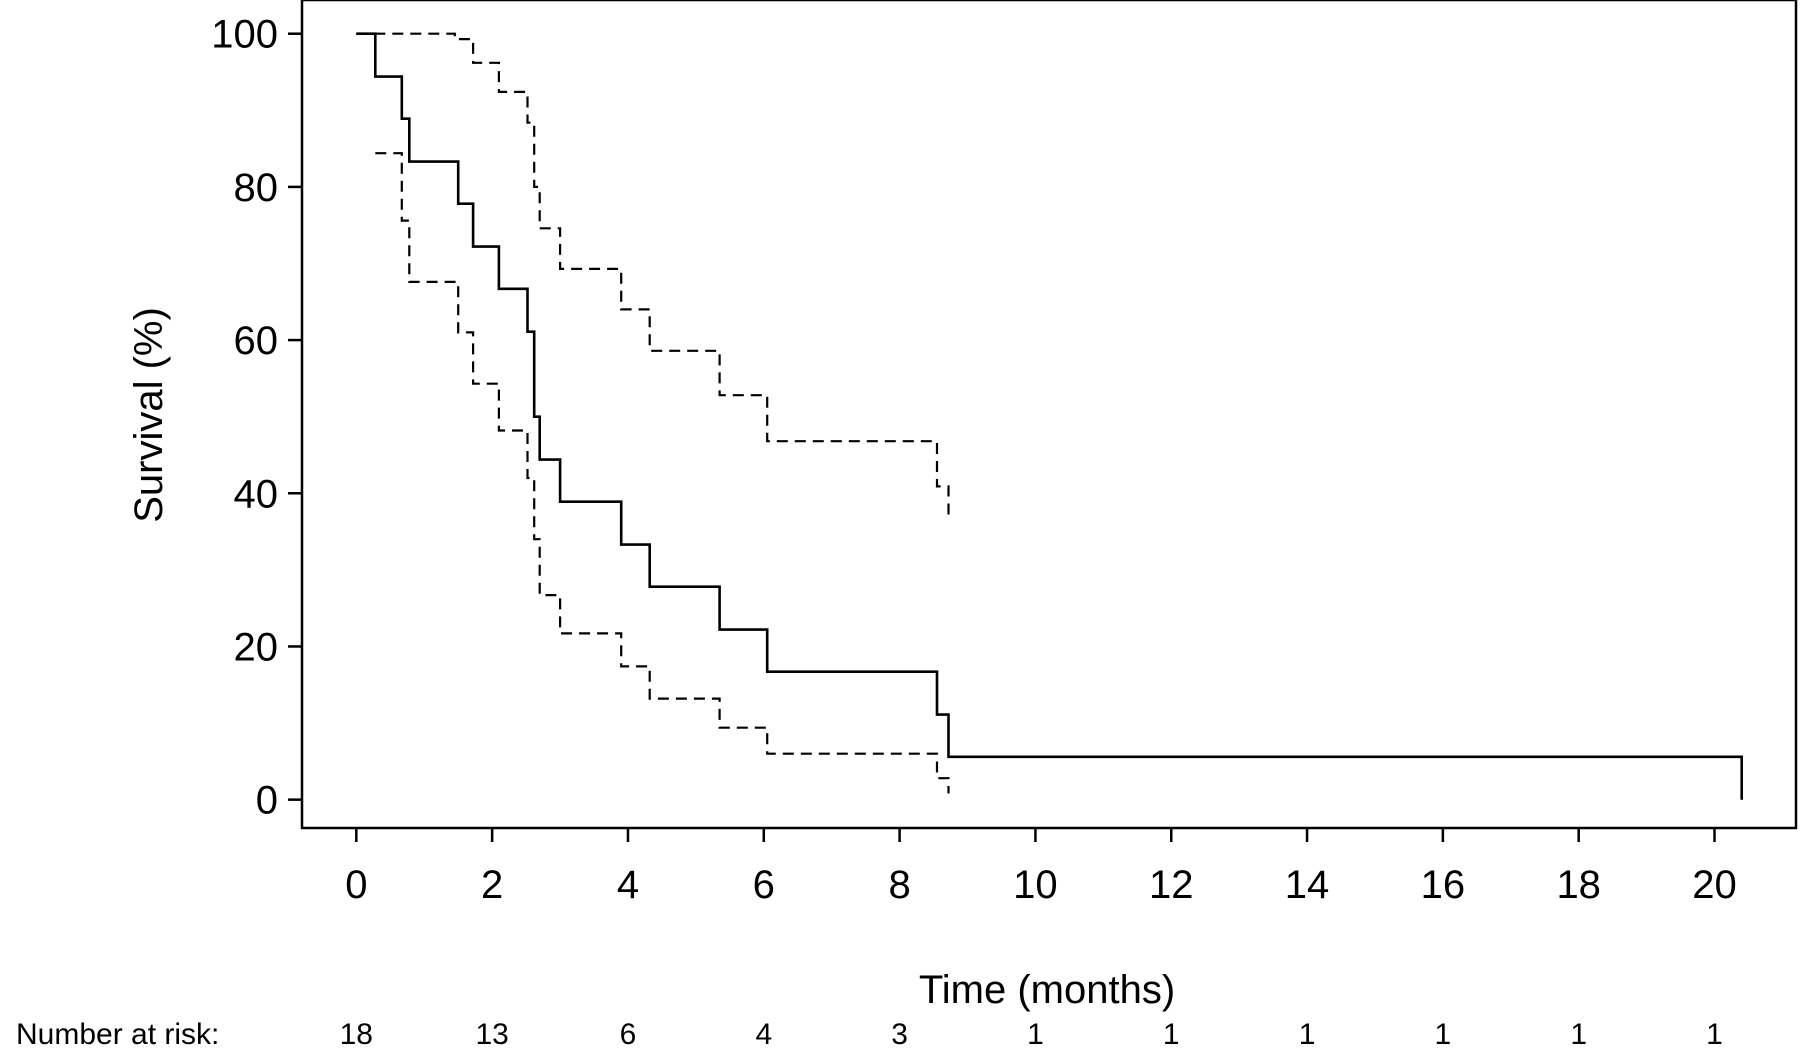 The width and height of the screenshot is (1800, 1062). What do you see at coordinates (256, 647) in the screenshot?
I see `y-tick-label: 20` at bounding box center [256, 647].